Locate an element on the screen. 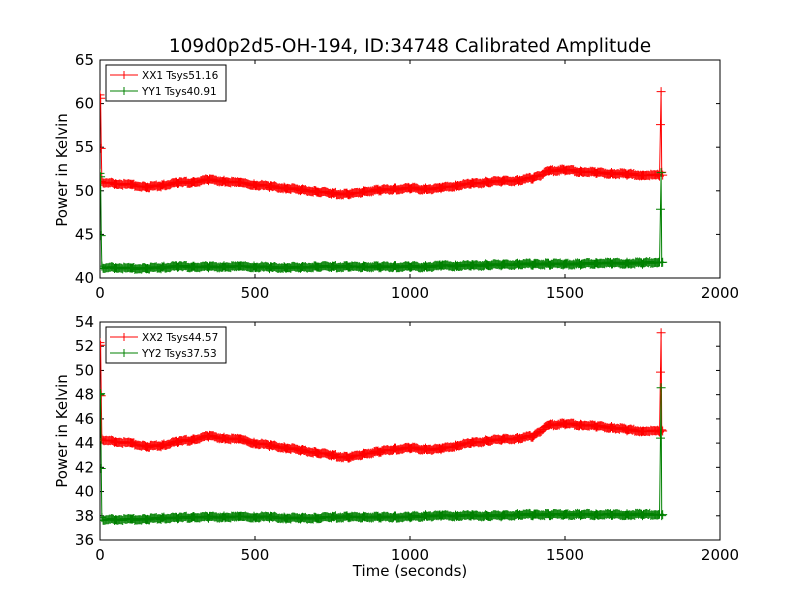  legend-label: XX1 Tsys51.16 is located at coordinates (180, 76).